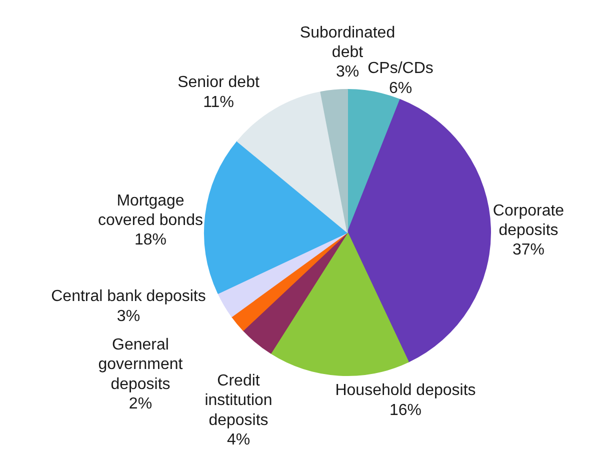 The image size is (598, 459). I want to click on data-label: 11%, so click(218, 102).